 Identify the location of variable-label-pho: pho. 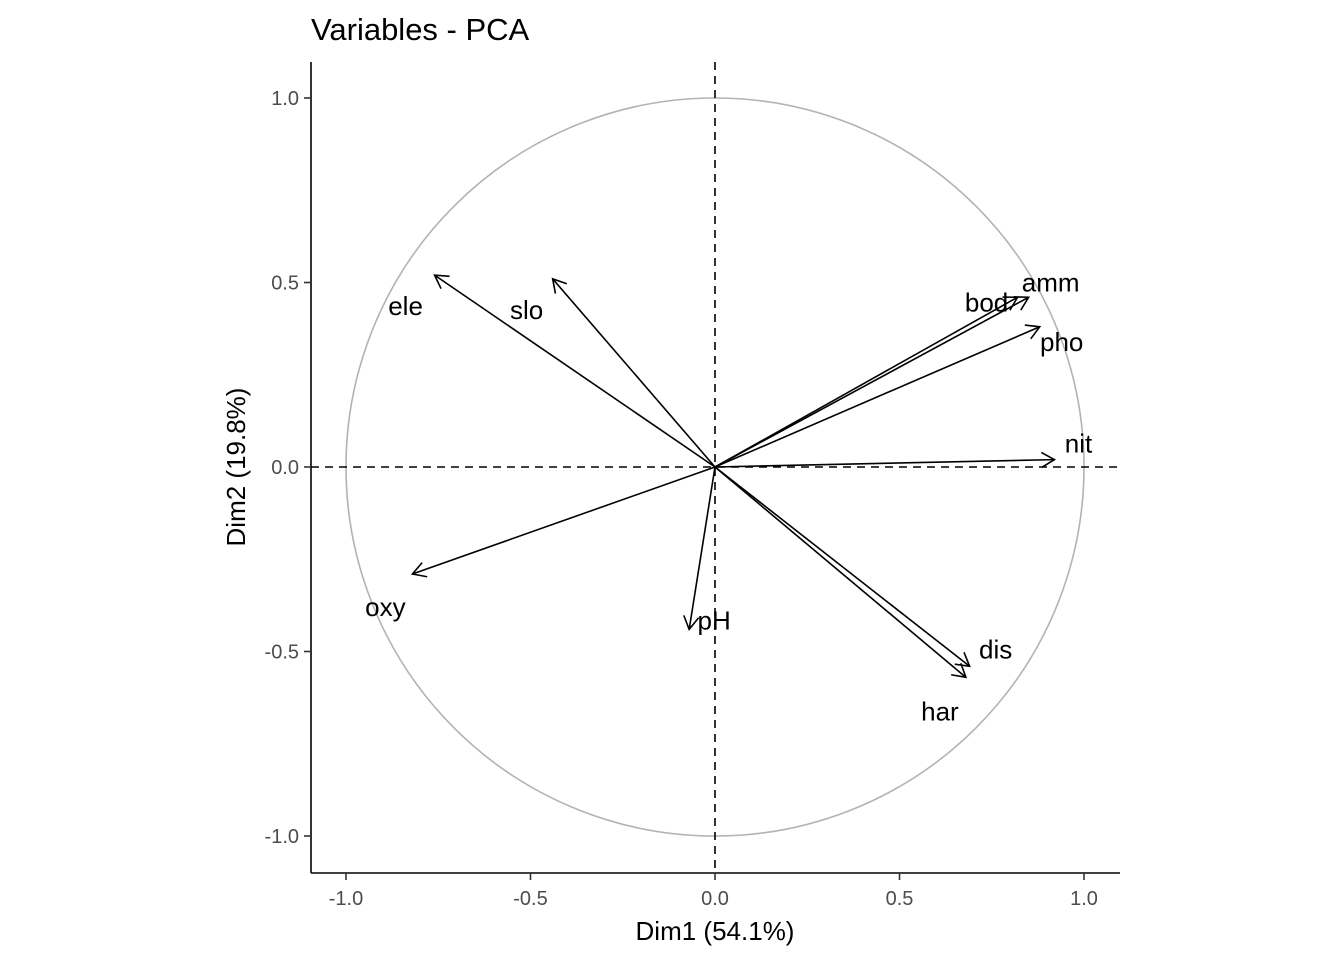
(1061, 342).